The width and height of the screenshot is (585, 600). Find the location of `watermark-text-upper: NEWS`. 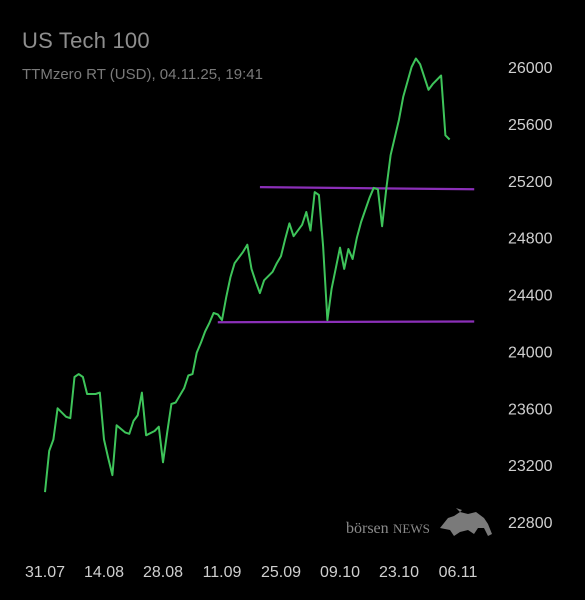

watermark-text-upper: NEWS is located at coordinates (411, 528).